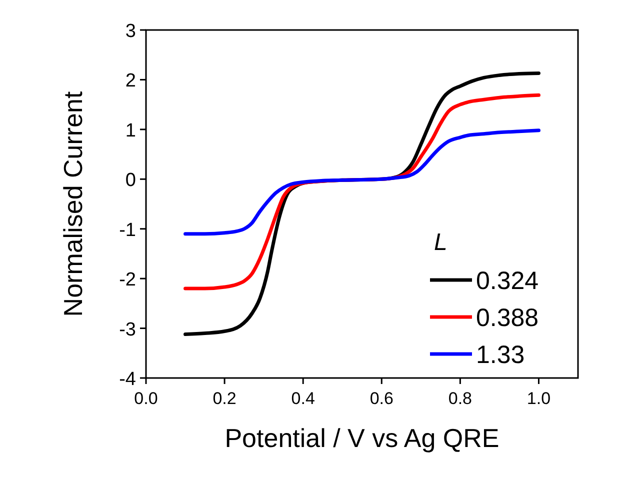 The image size is (626, 477). I want to click on y-tick-label: -2, so click(127, 280).